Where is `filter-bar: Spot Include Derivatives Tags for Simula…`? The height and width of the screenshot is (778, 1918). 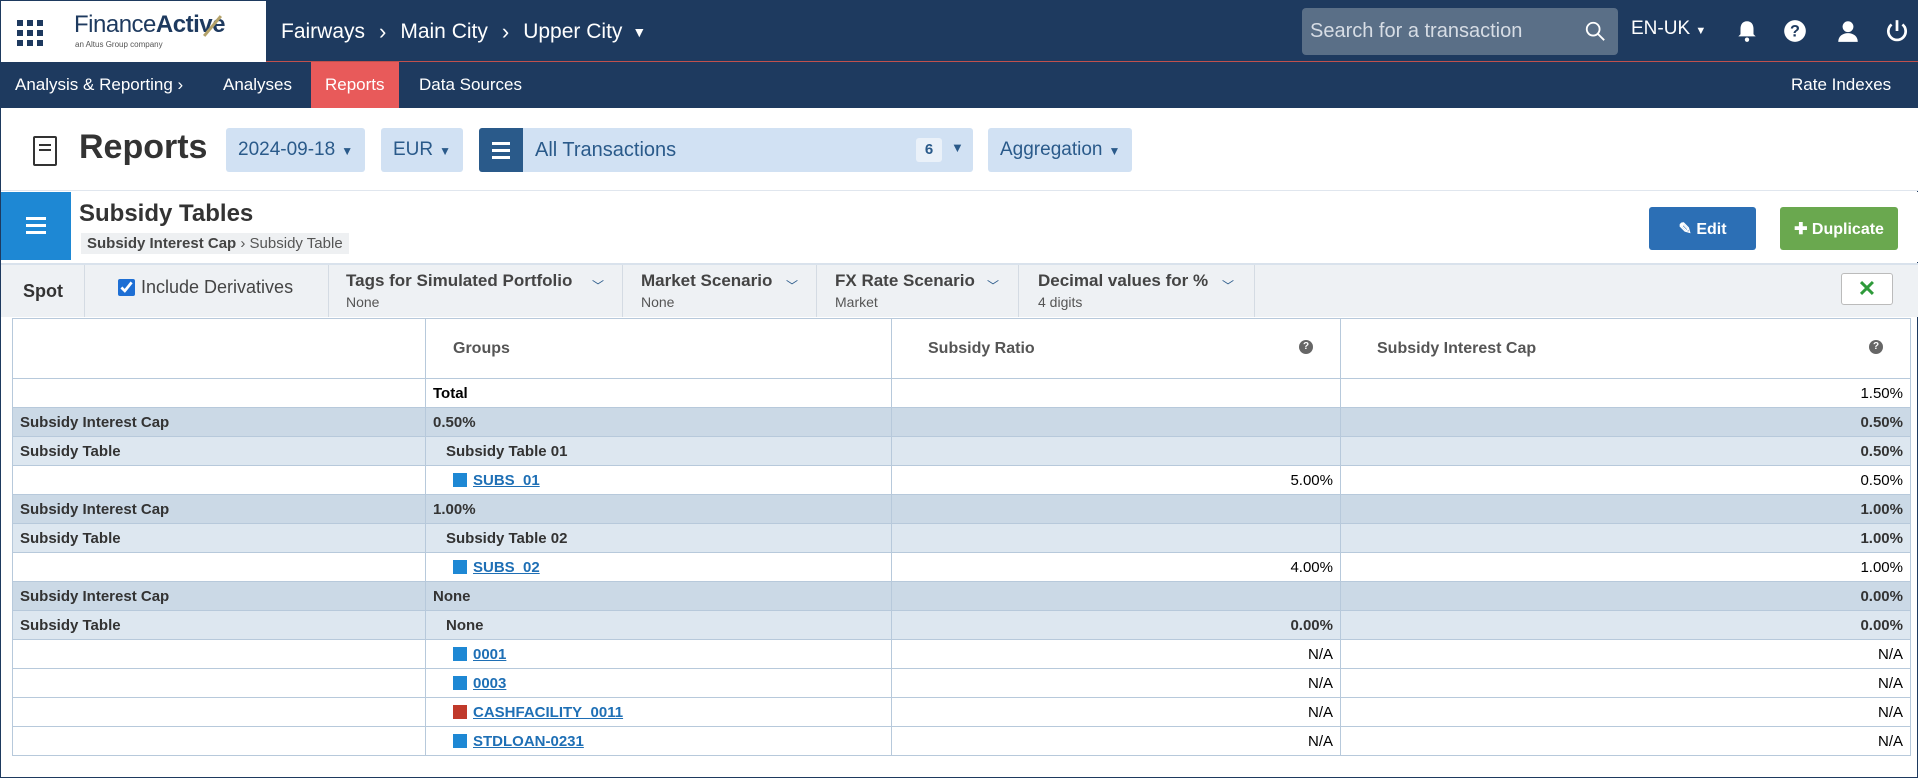
filter-bar: Spot Include Derivatives Tags for Simula… is located at coordinates (959, 290).